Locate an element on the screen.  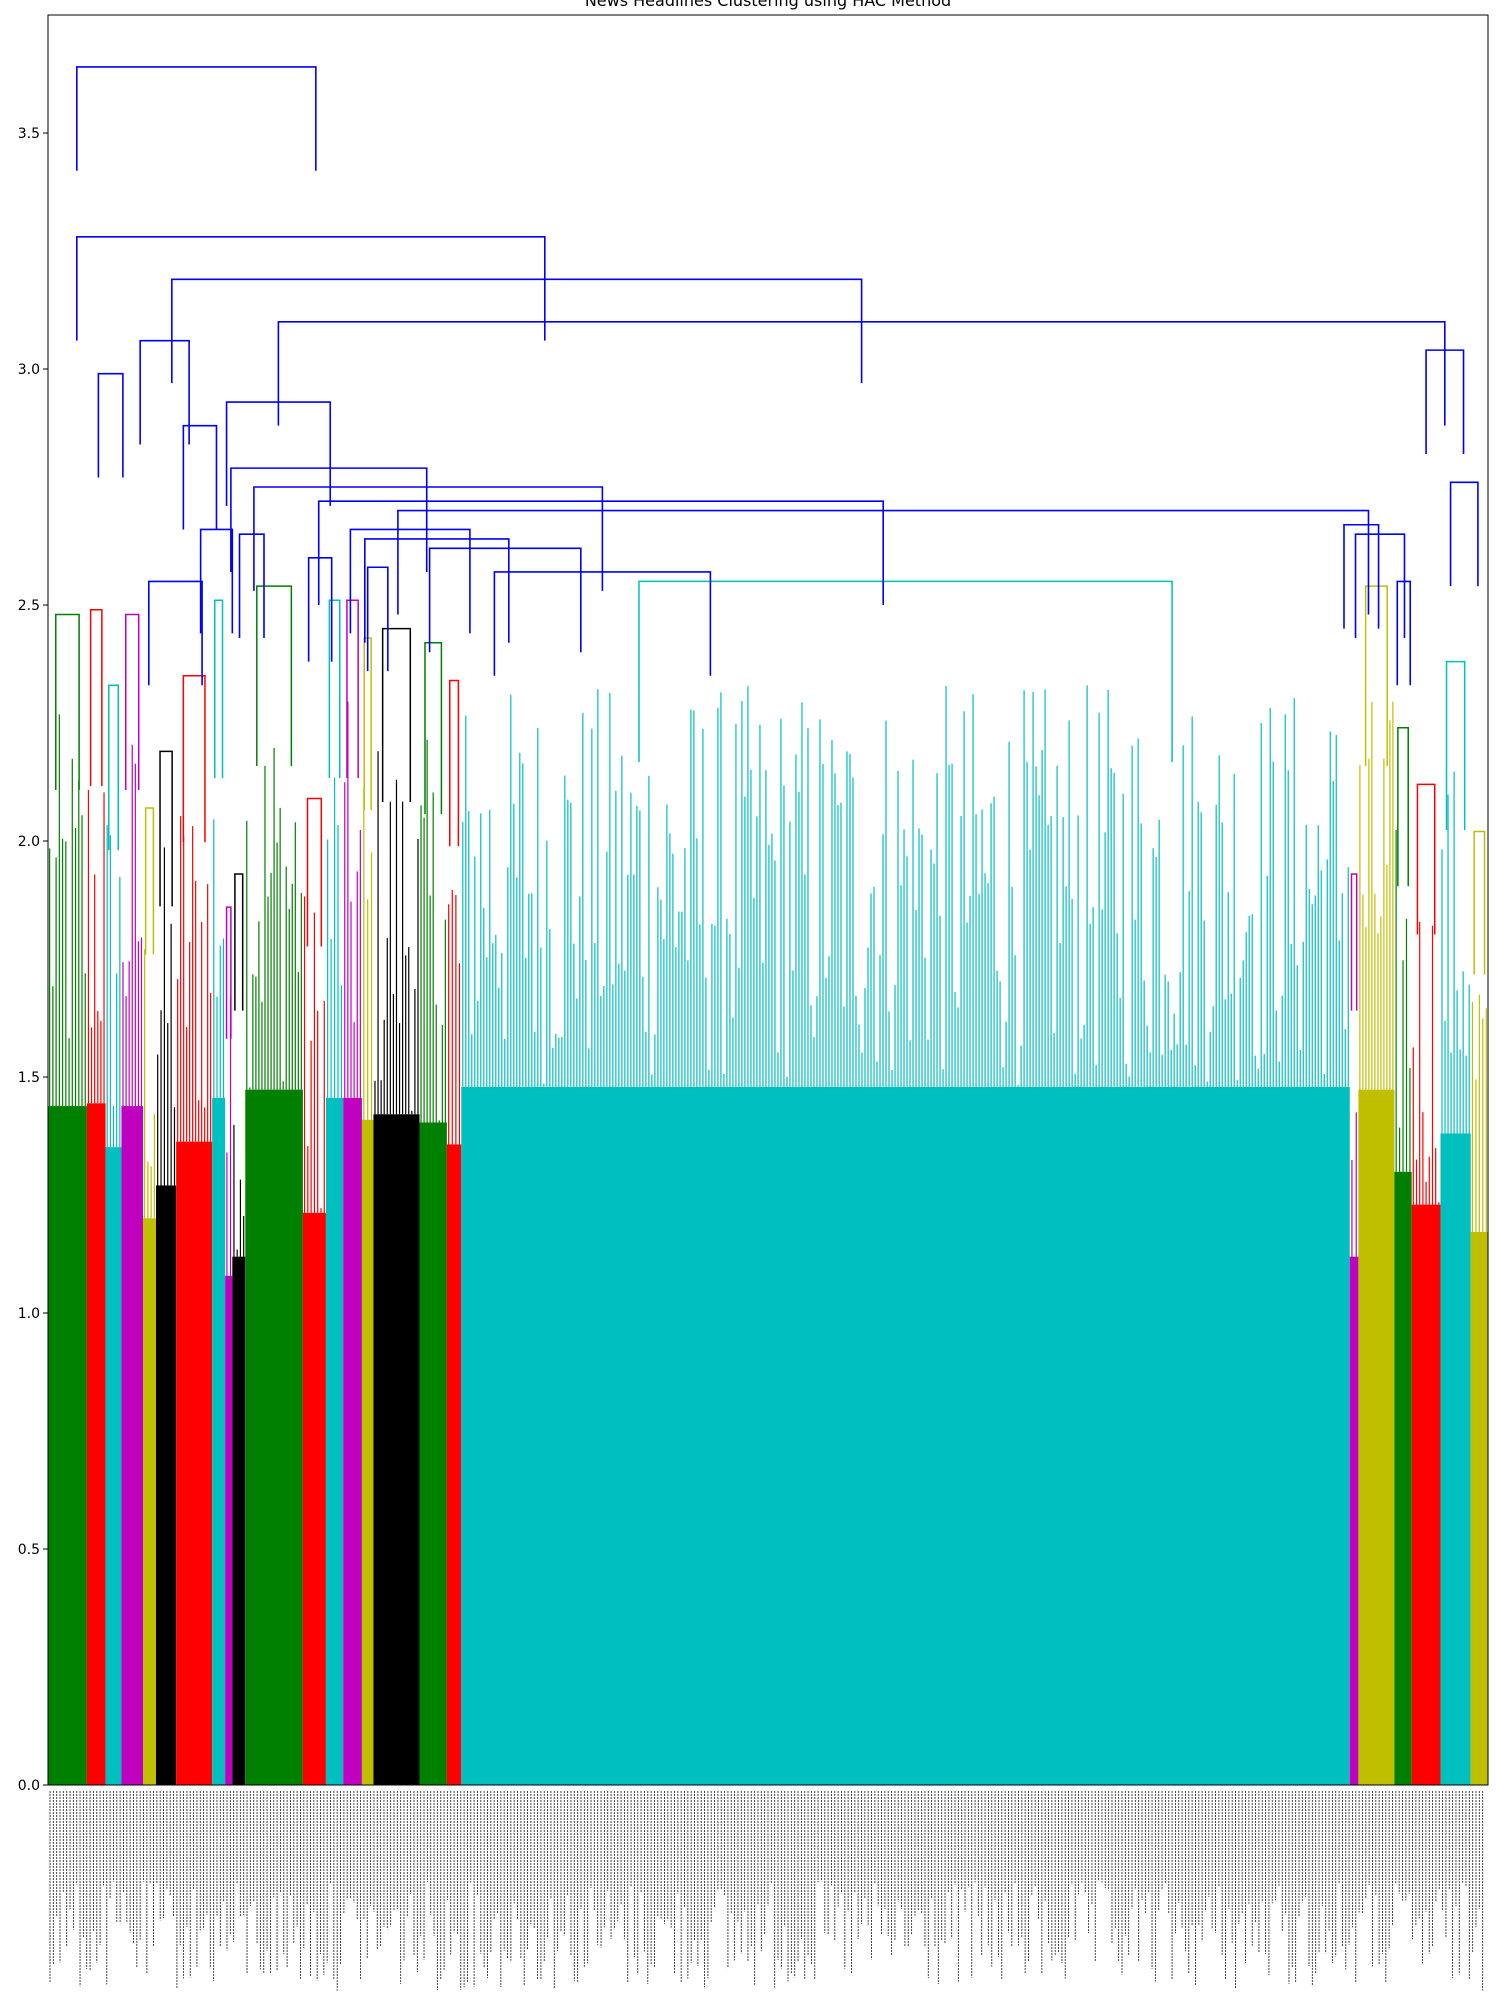
y-tick-label-2: 1.0 is located at coordinates (29, 1314).